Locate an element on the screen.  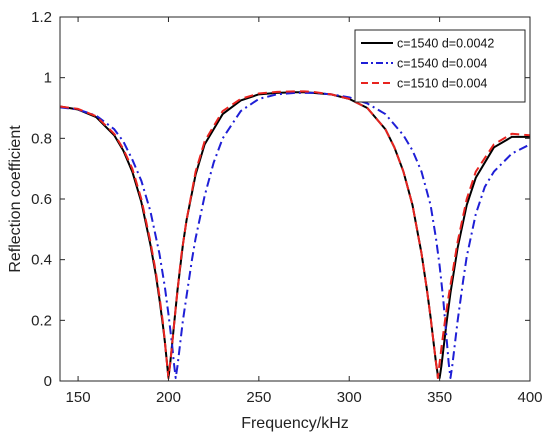
y-axis-label: Reflection coefficient is located at coordinates (15, 199).